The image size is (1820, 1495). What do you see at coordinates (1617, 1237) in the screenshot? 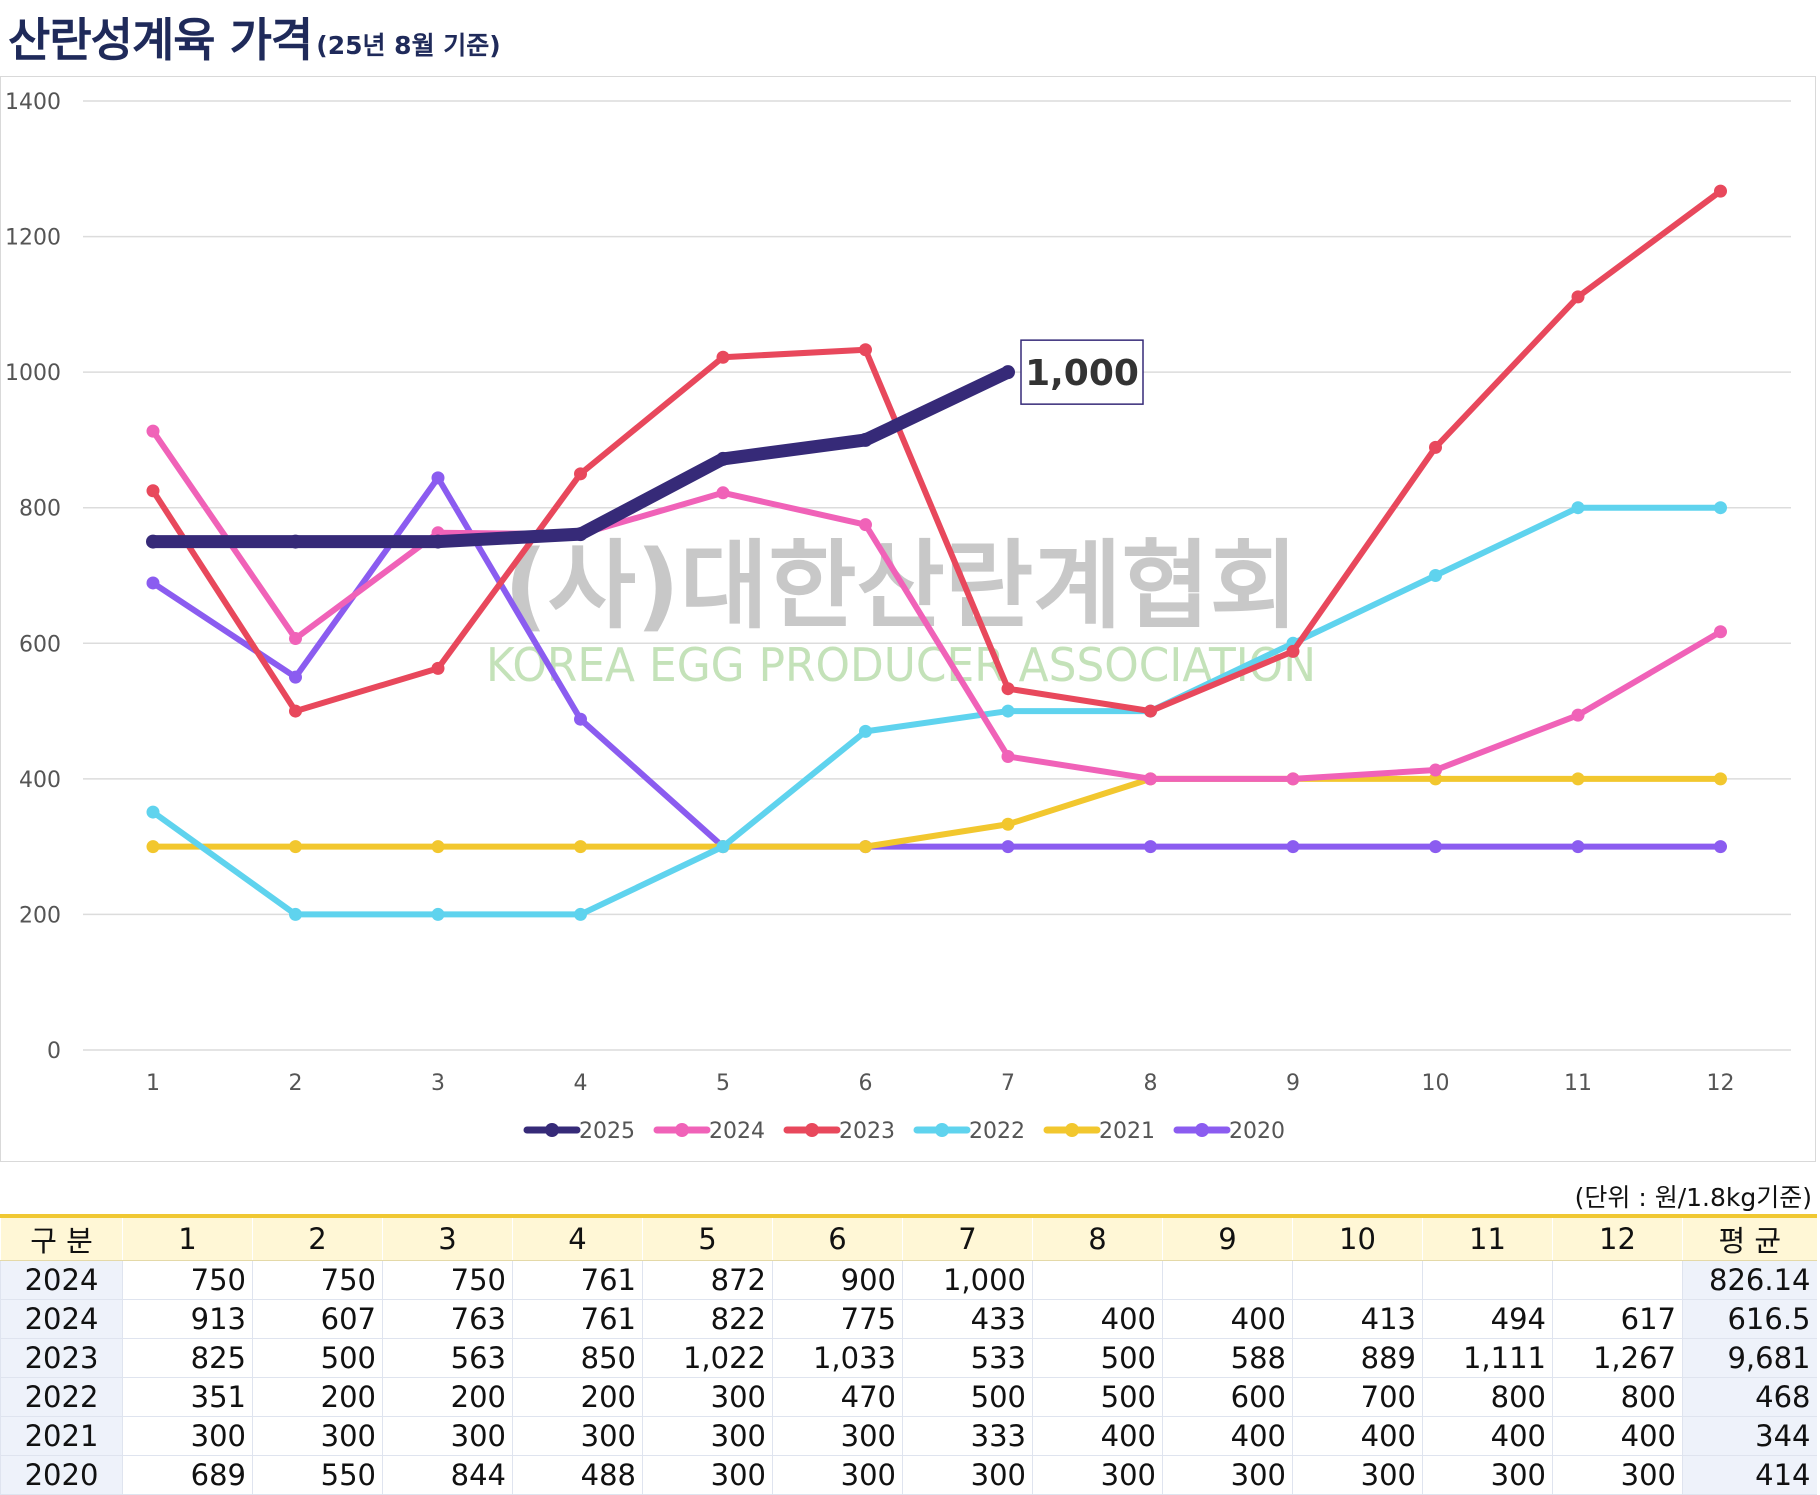
I see `table-header-cell: 12` at bounding box center [1617, 1237].